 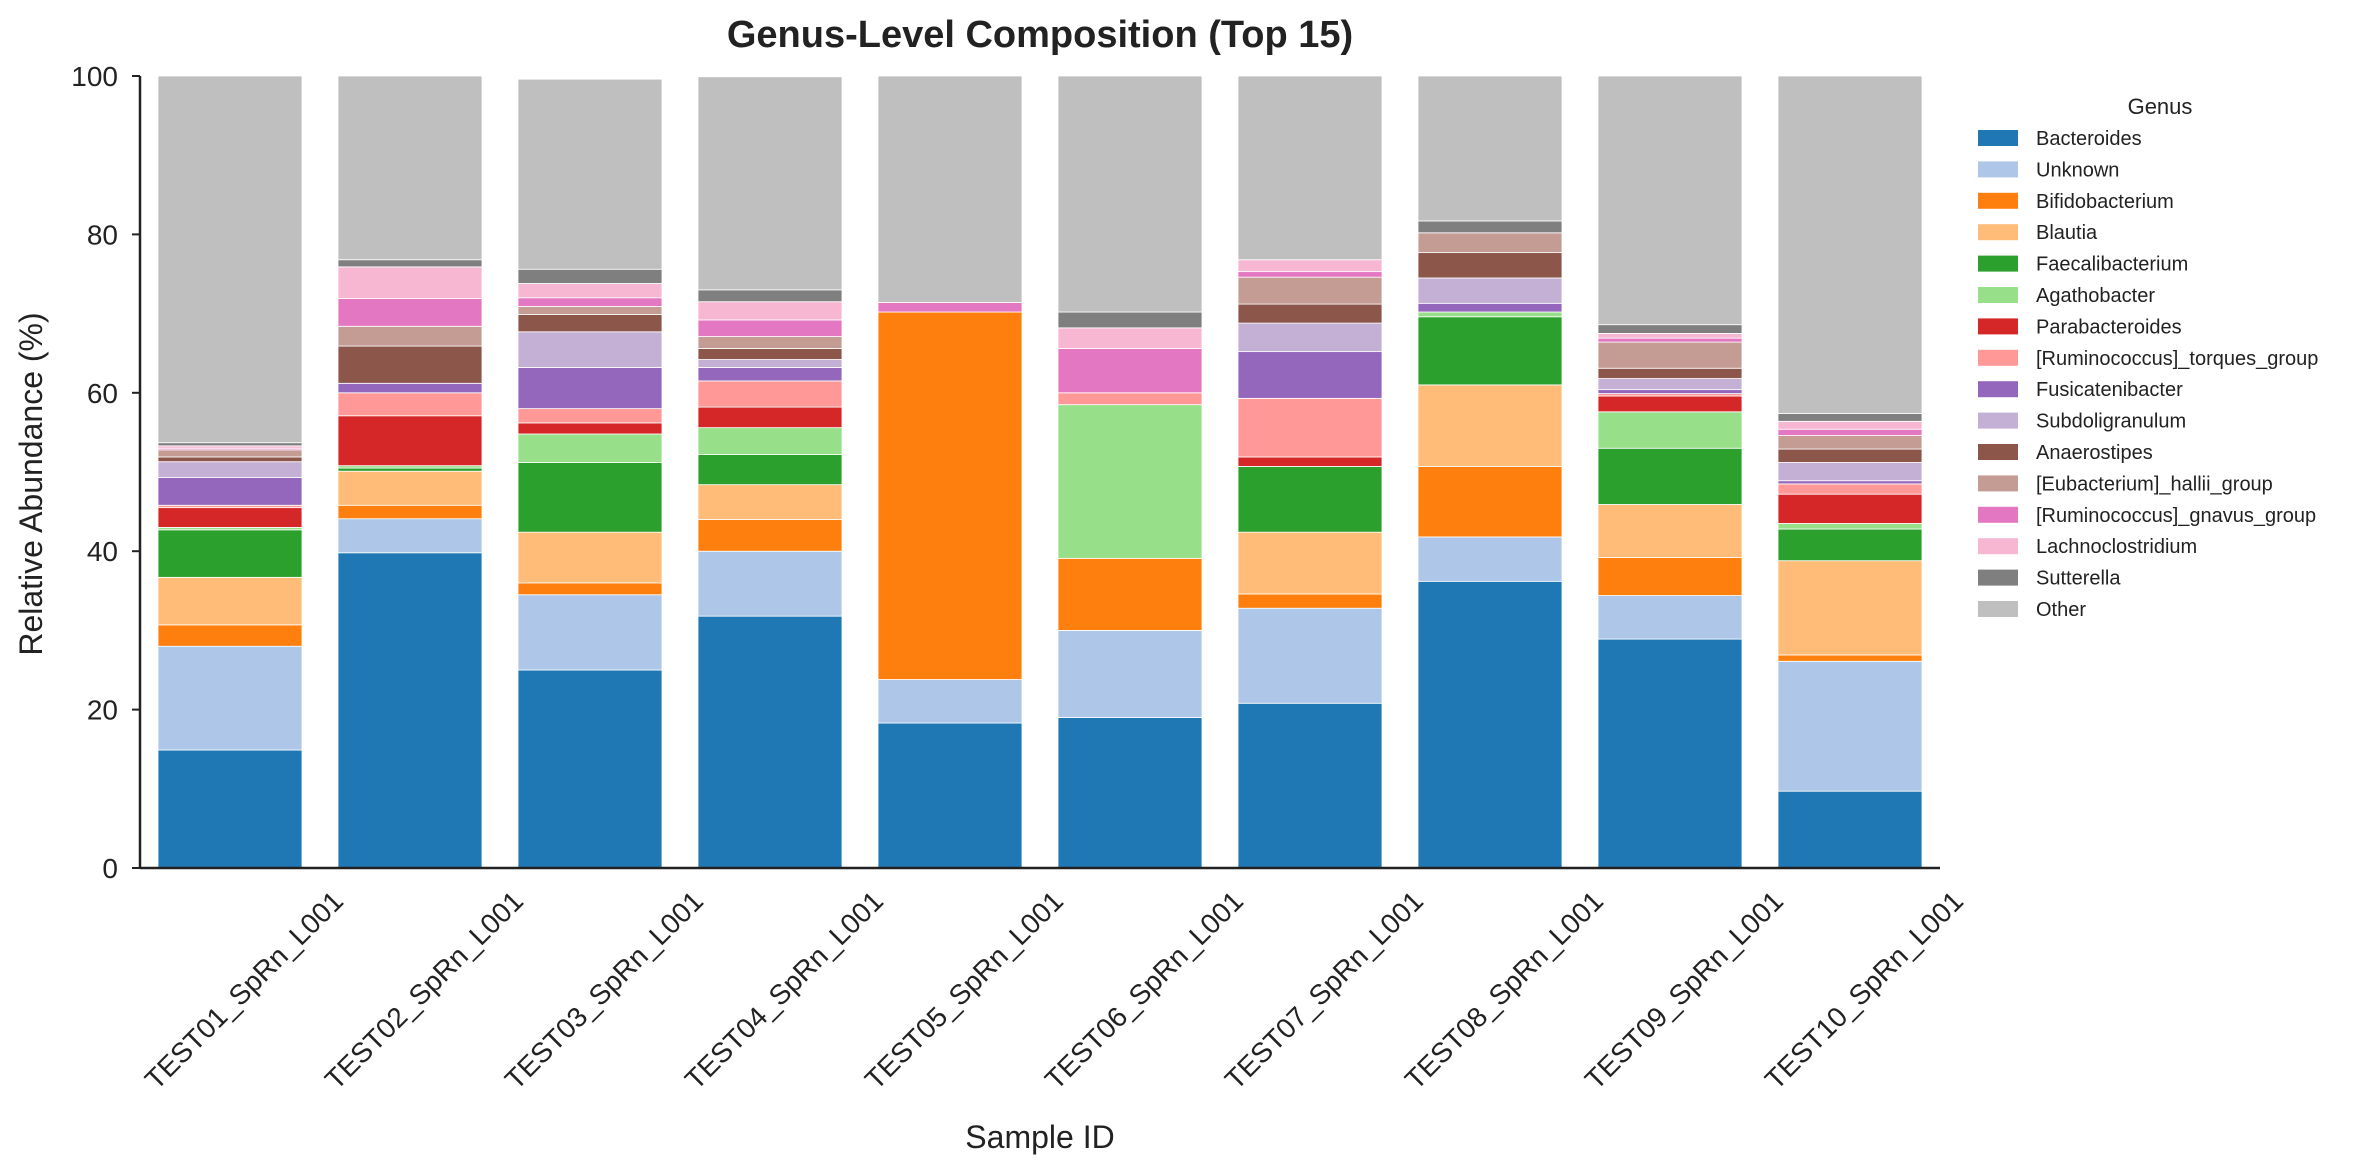 What do you see at coordinates (94, 76) in the screenshot?
I see `y-tick-label-5: 100` at bounding box center [94, 76].